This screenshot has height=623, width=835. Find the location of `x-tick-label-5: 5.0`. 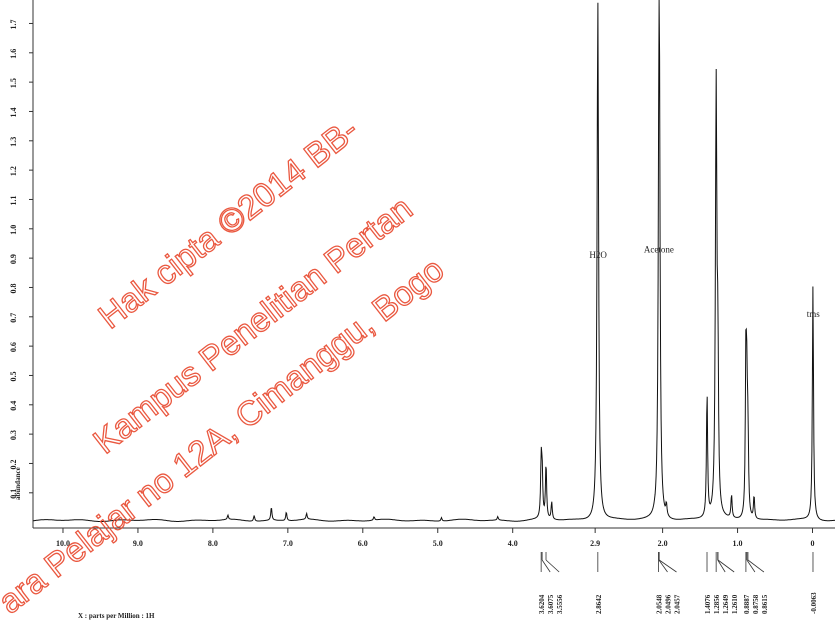

x-tick-label-5: 5.0 is located at coordinates (438, 543).